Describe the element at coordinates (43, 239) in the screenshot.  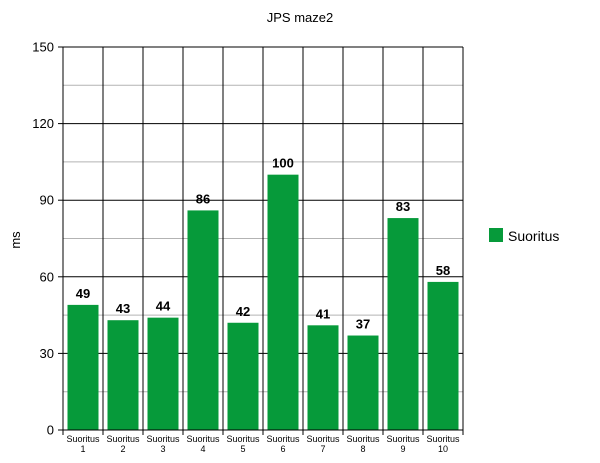
I see `y-tick-labels: 0 30 60 90 120 150` at that location.